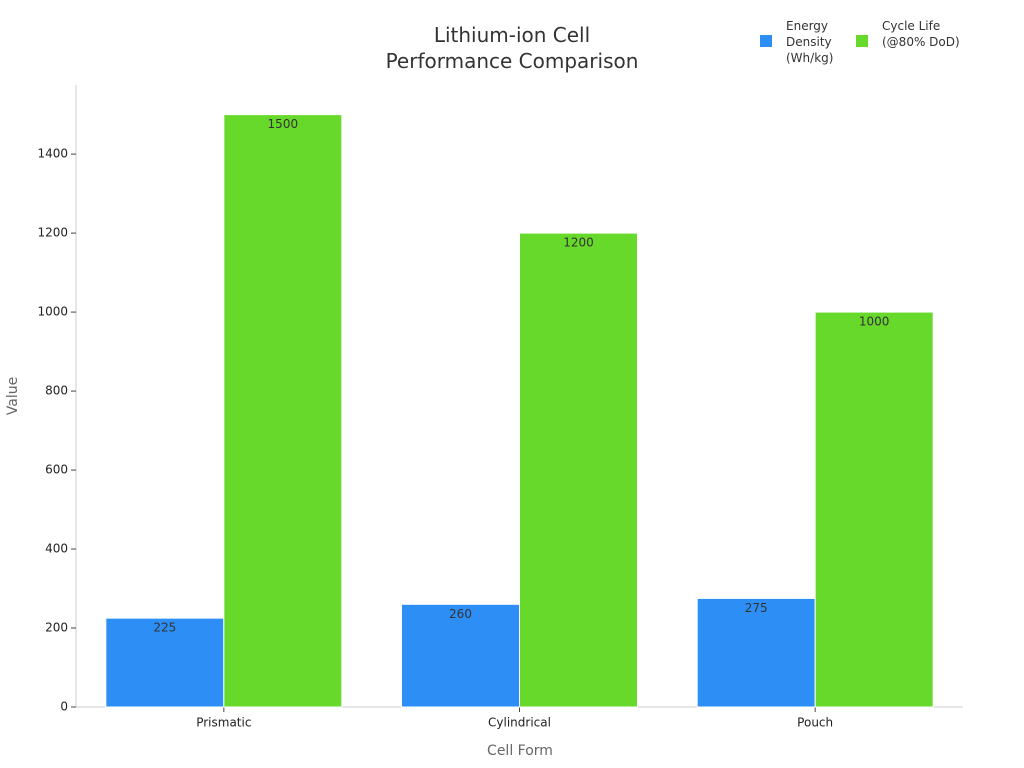 This screenshot has width=1024, height=768. I want to click on value-label: 1200, so click(578, 243).